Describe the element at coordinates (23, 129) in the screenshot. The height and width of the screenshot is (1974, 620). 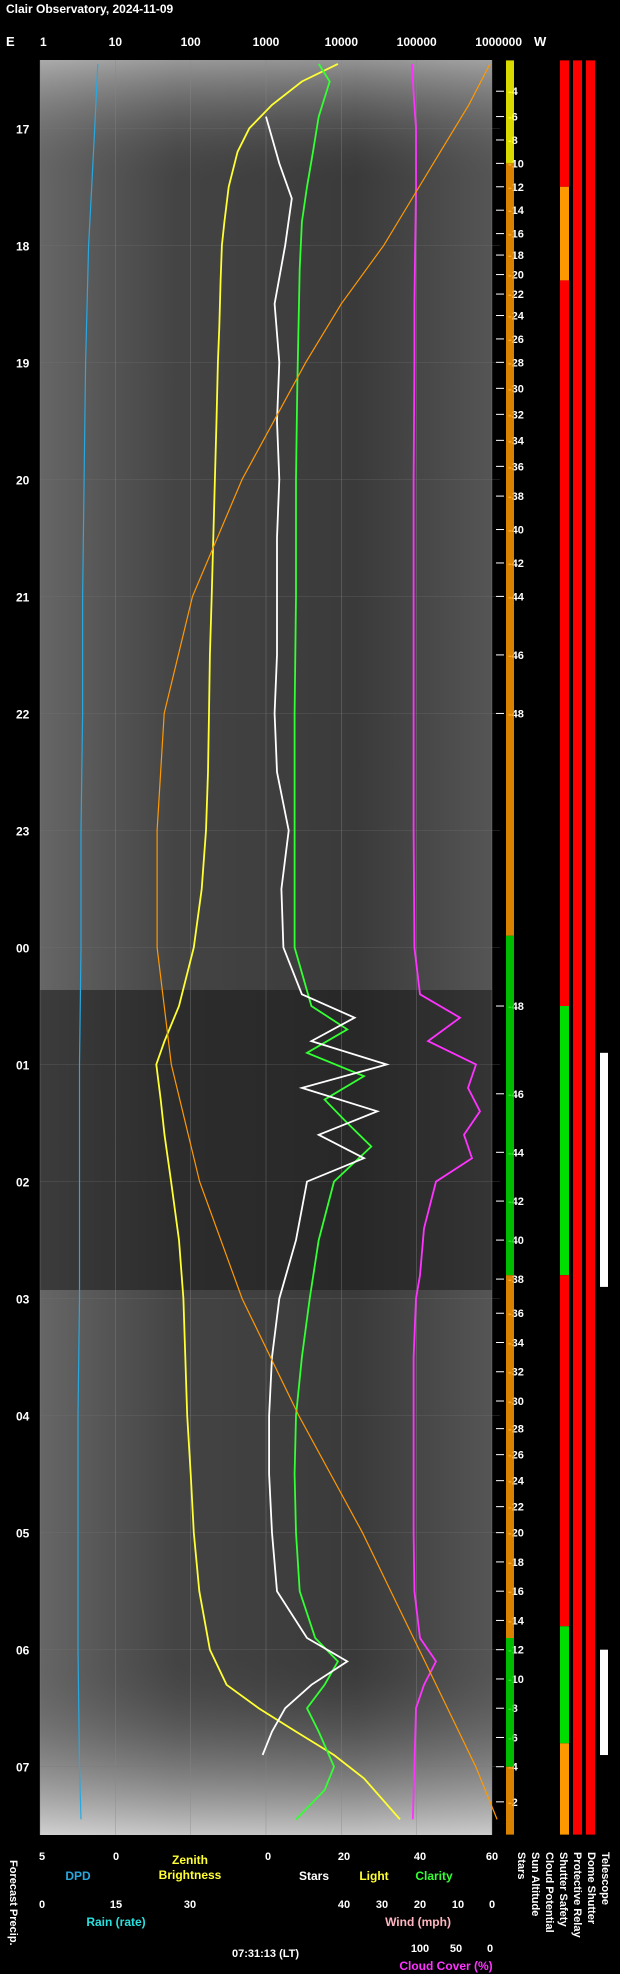
I see `time-tick-label: 17` at that location.